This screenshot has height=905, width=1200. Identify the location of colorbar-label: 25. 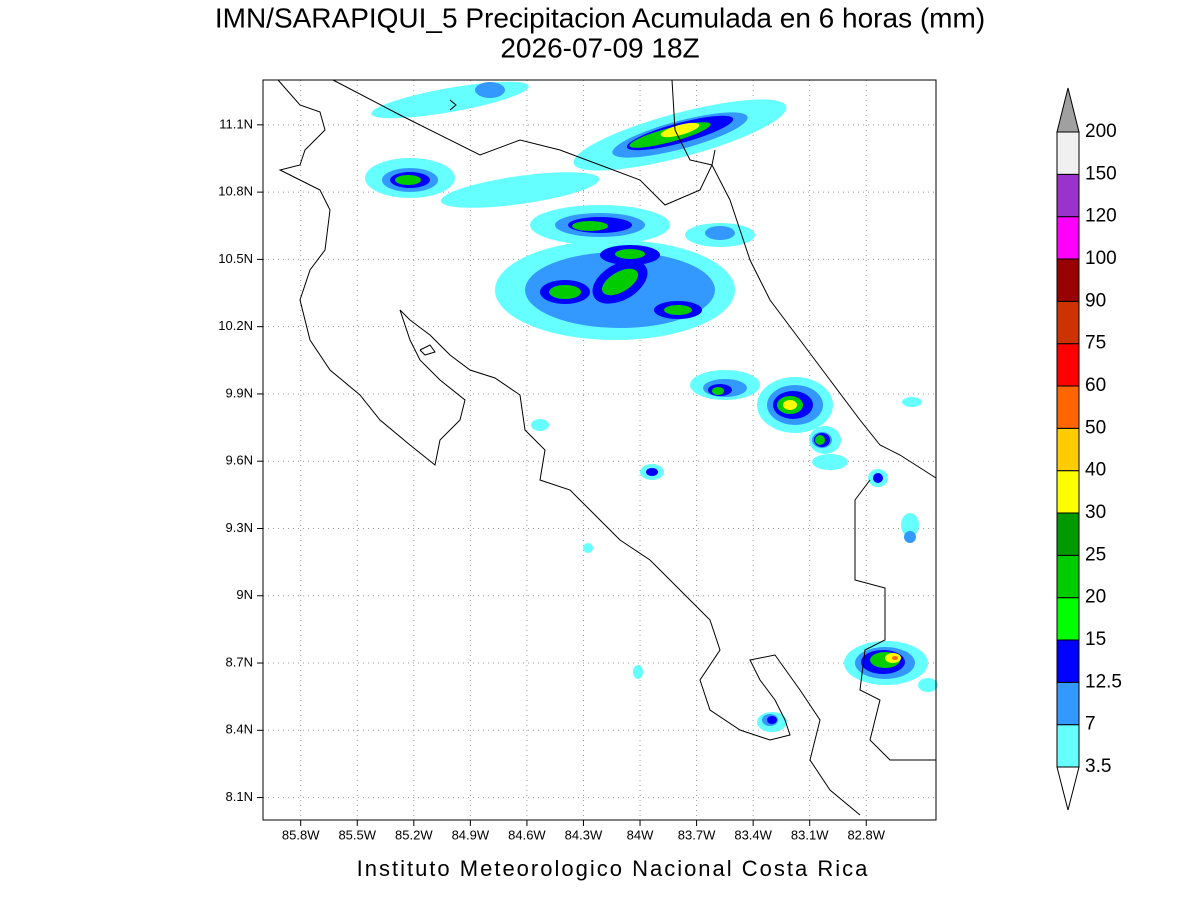
(1095, 554).